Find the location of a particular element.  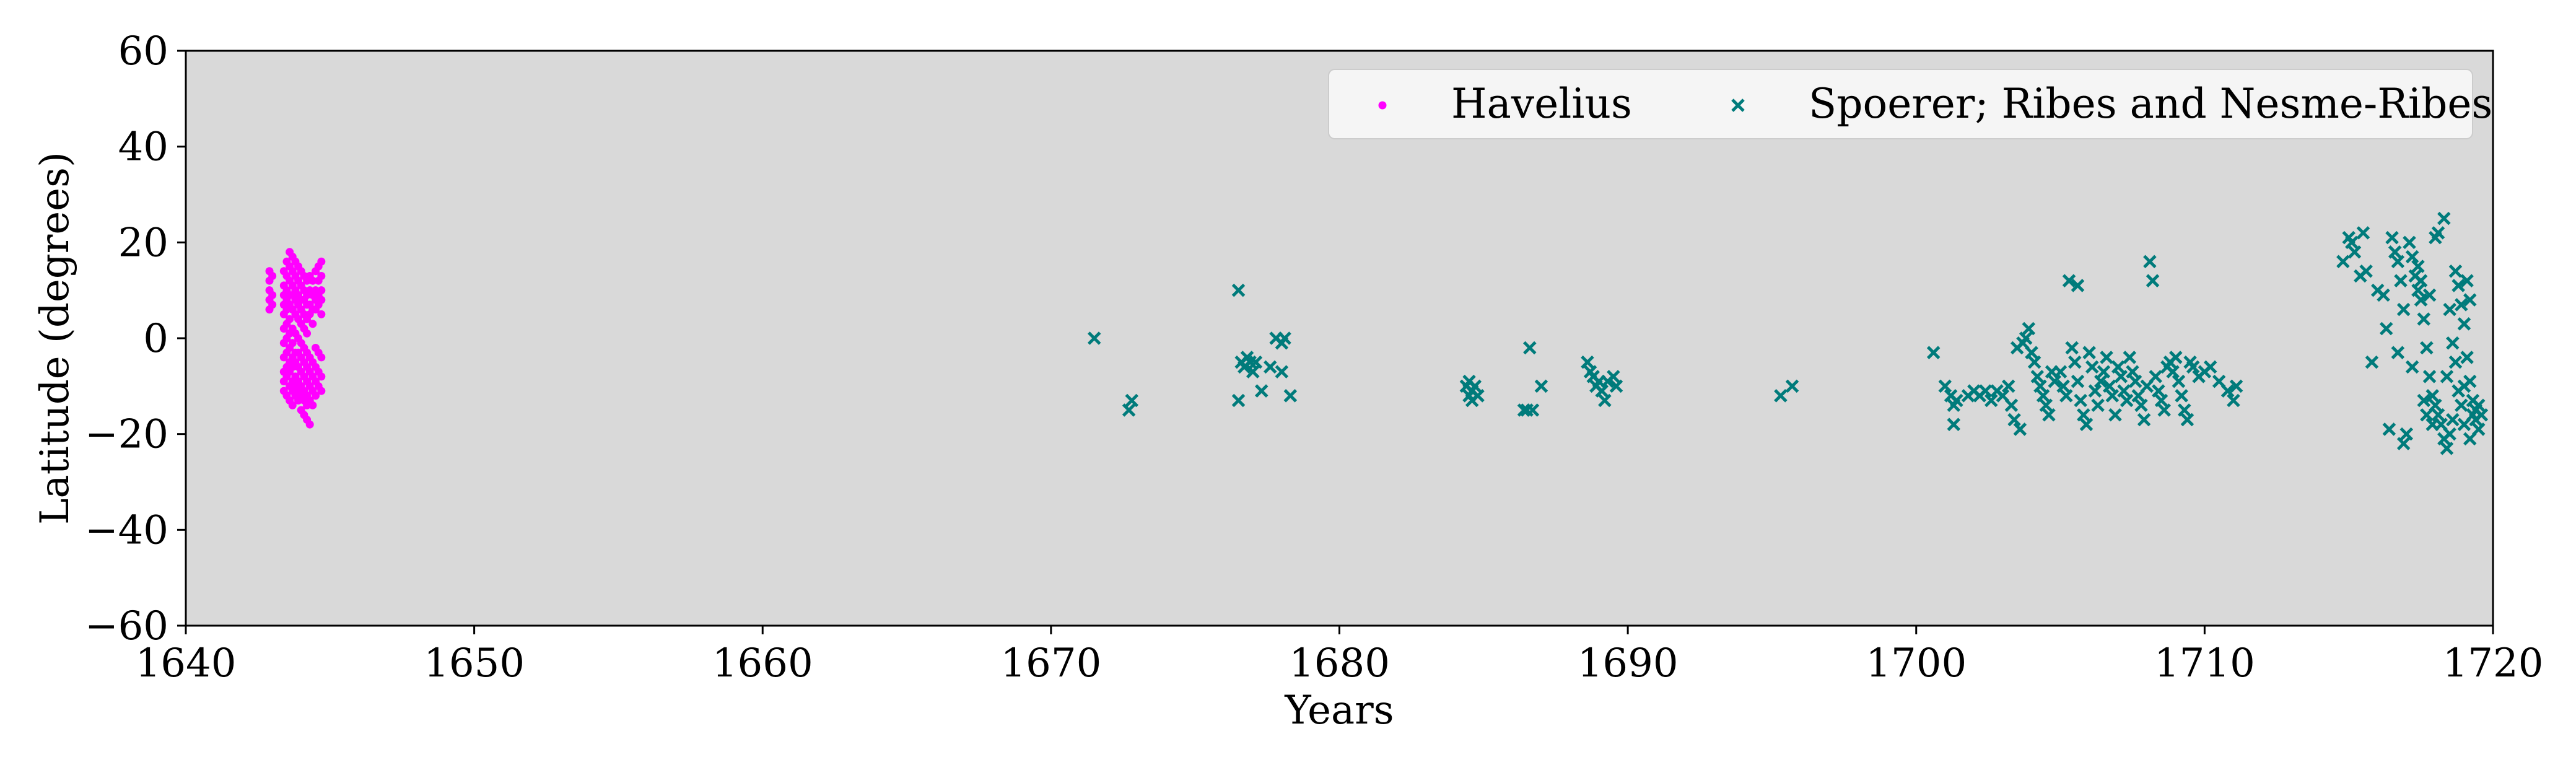

y-tick-label: −40 is located at coordinates (126, 530).